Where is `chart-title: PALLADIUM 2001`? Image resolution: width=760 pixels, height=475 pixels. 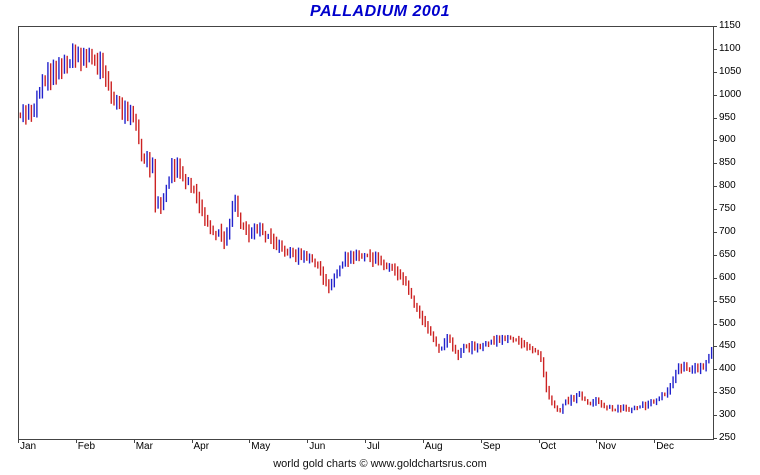 chart-title: PALLADIUM 2001 is located at coordinates (380, 11).